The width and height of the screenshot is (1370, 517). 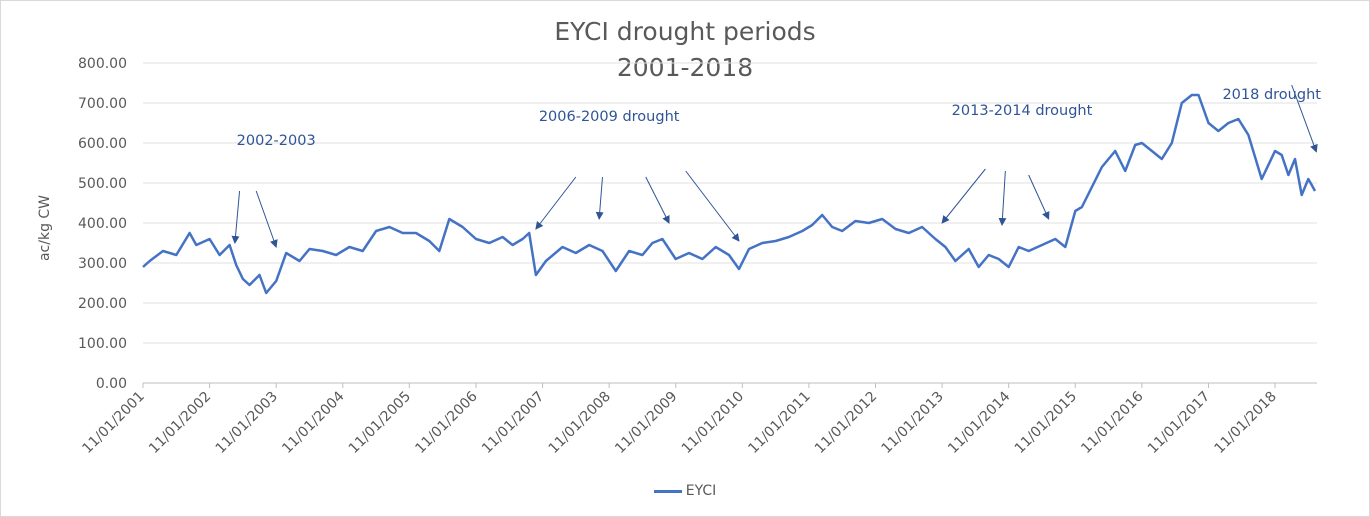 What do you see at coordinates (276, 141) in the screenshot?
I see `annotation-label: 2002-2003` at bounding box center [276, 141].